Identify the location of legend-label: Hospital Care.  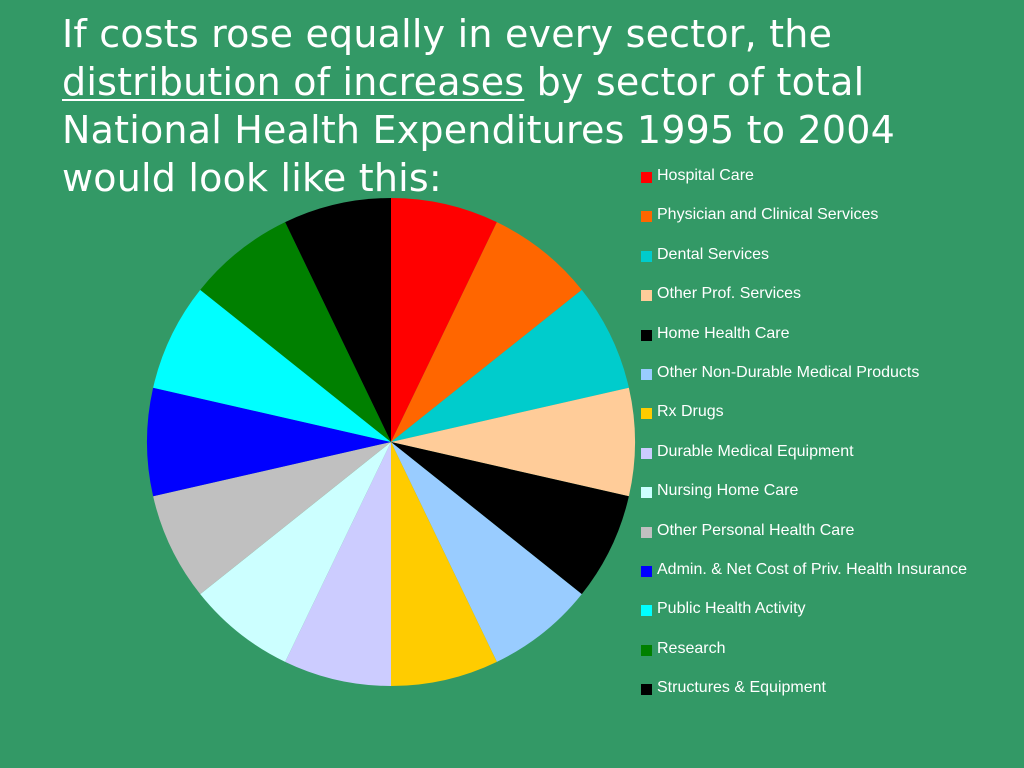
(705, 175).